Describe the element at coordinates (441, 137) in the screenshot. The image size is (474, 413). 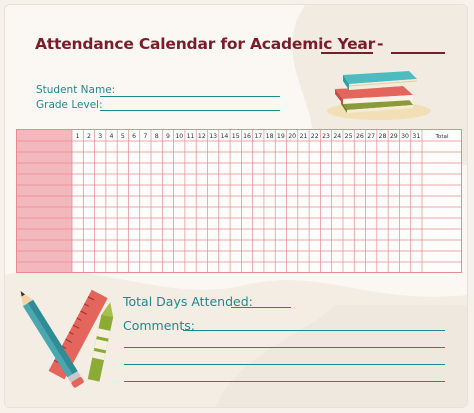
I see `total-header: Total` at that location.